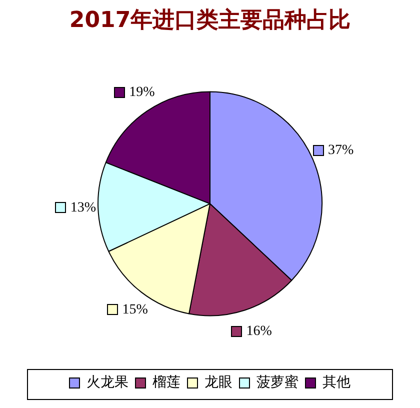 This screenshot has width=420, height=408. Describe the element at coordinates (210, 19) in the screenshot. I see `chart-title: 2017年进口类主要品种占比` at that location.